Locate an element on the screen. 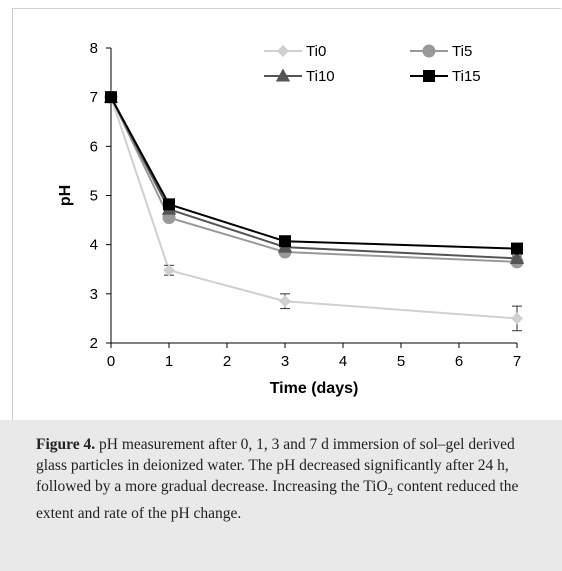  y-axis-title: pH is located at coordinates (65, 195).